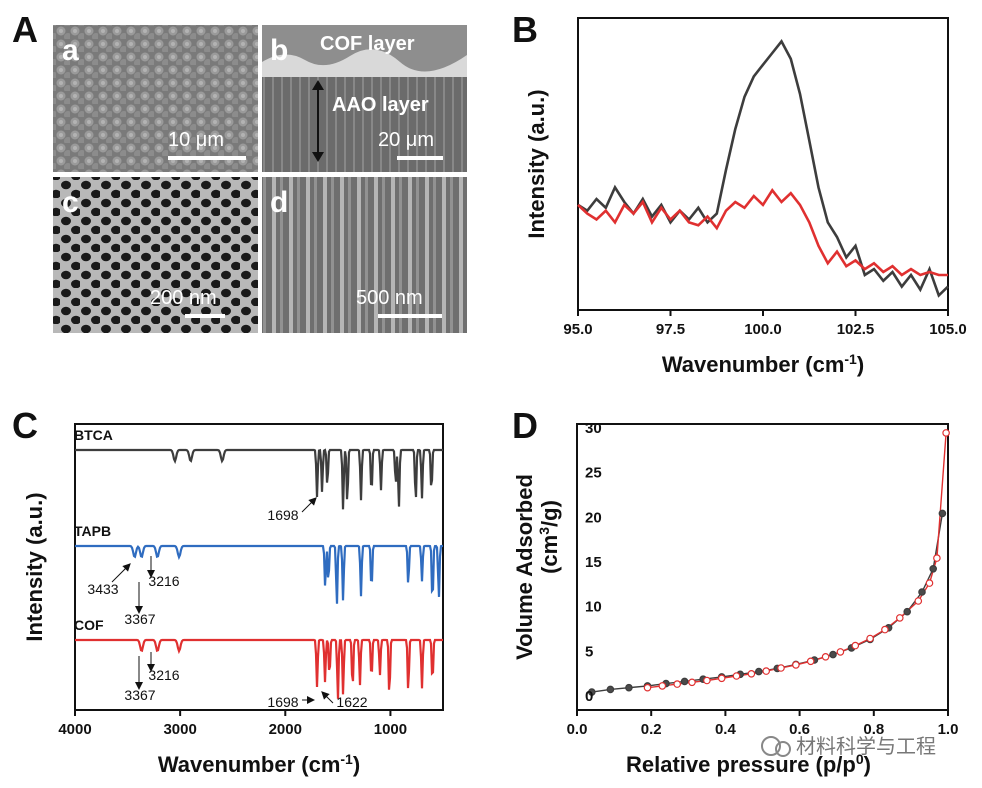 The height and width of the screenshot is (788, 982). What do you see at coordinates (183, 298) in the screenshot?
I see `sem-c-scalebar-label: 200 nm` at bounding box center [183, 298].